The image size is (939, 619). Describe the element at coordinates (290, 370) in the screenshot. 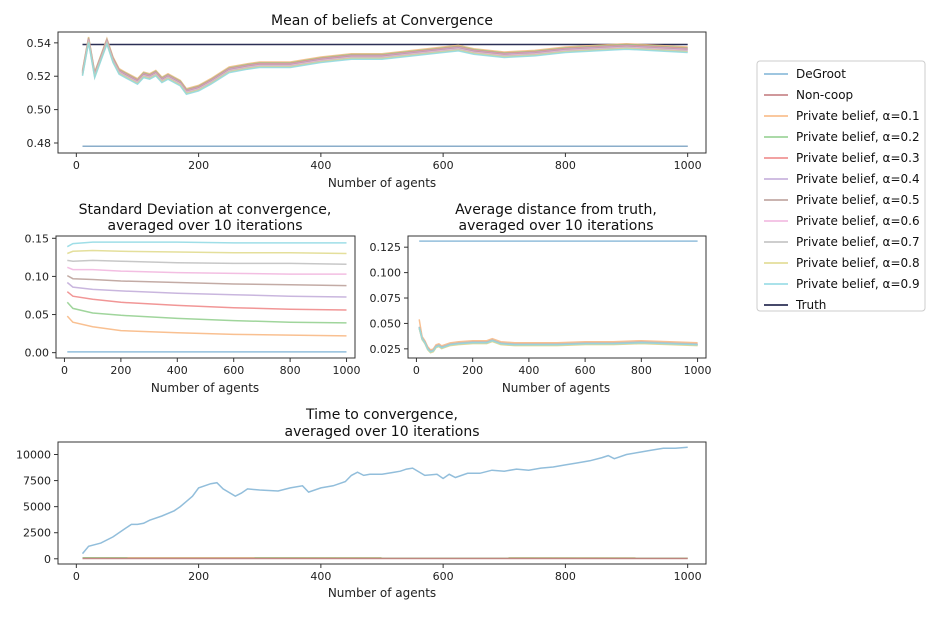

I see `std-xtick-label: 800` at that location.